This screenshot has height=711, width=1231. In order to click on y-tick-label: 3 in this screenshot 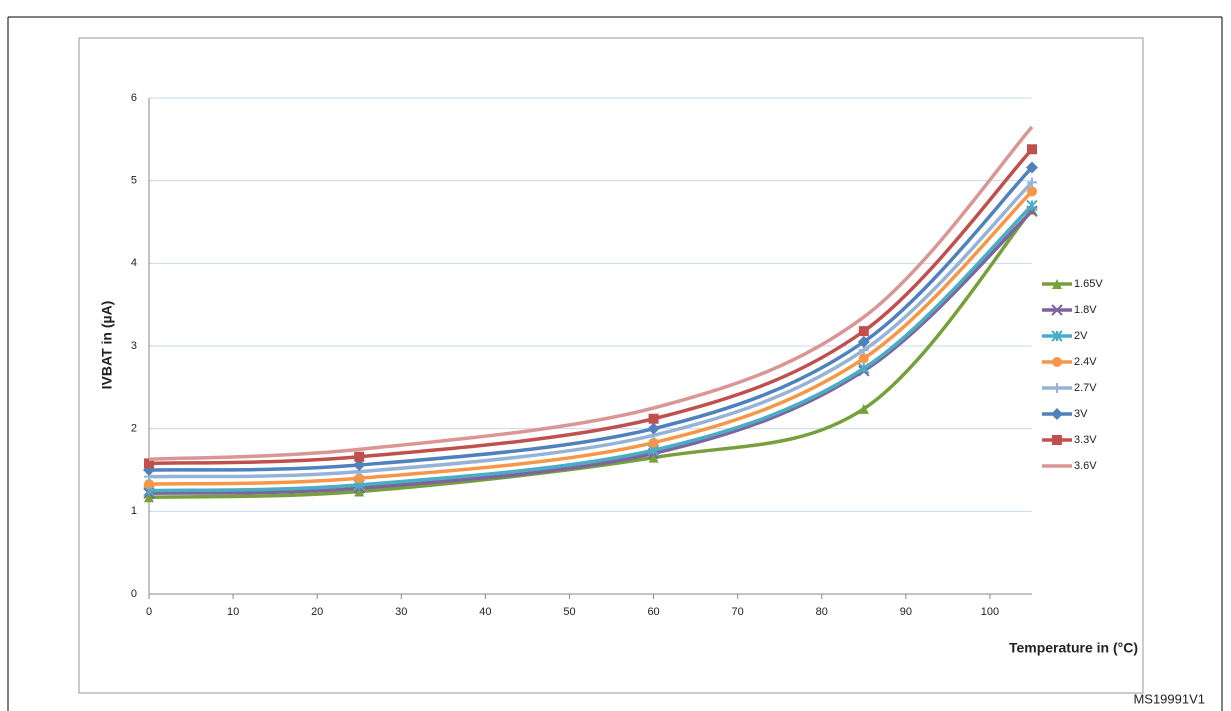, I will do `click(134, 346)`.